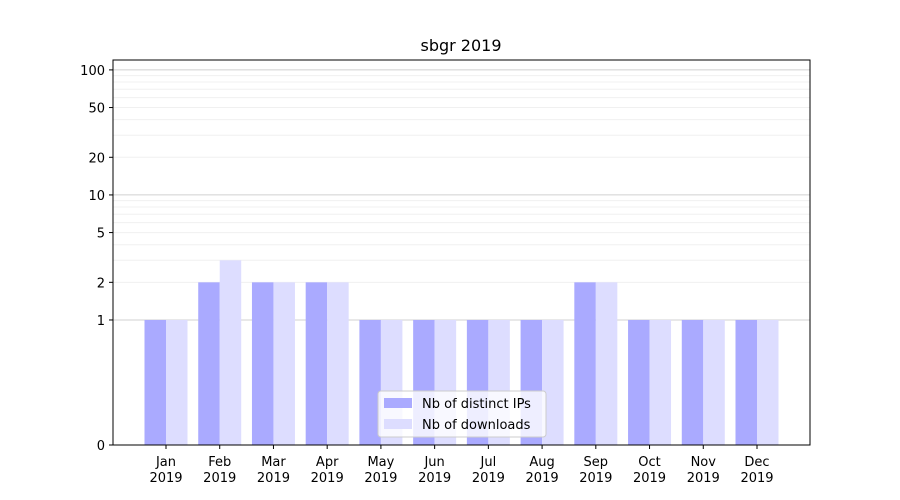  I want to click on y-tick-label: 2, so click(101, 283).